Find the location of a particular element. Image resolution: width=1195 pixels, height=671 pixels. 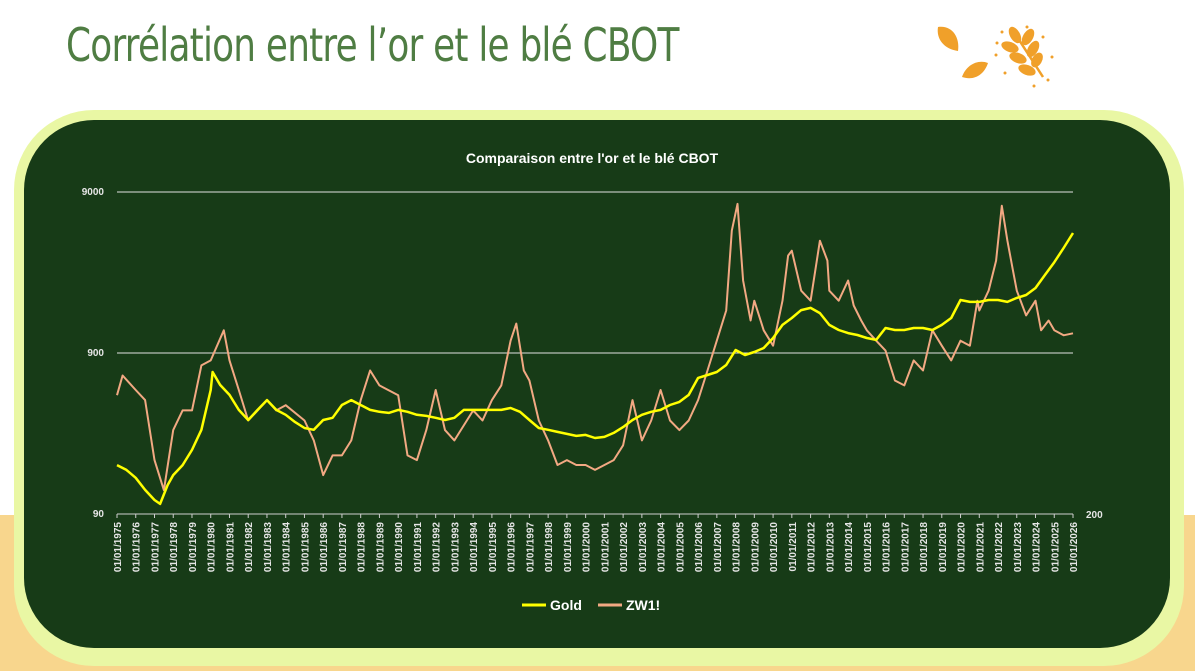

x-tick-label: 01/01/1981 is located at coordinates (230, 547).